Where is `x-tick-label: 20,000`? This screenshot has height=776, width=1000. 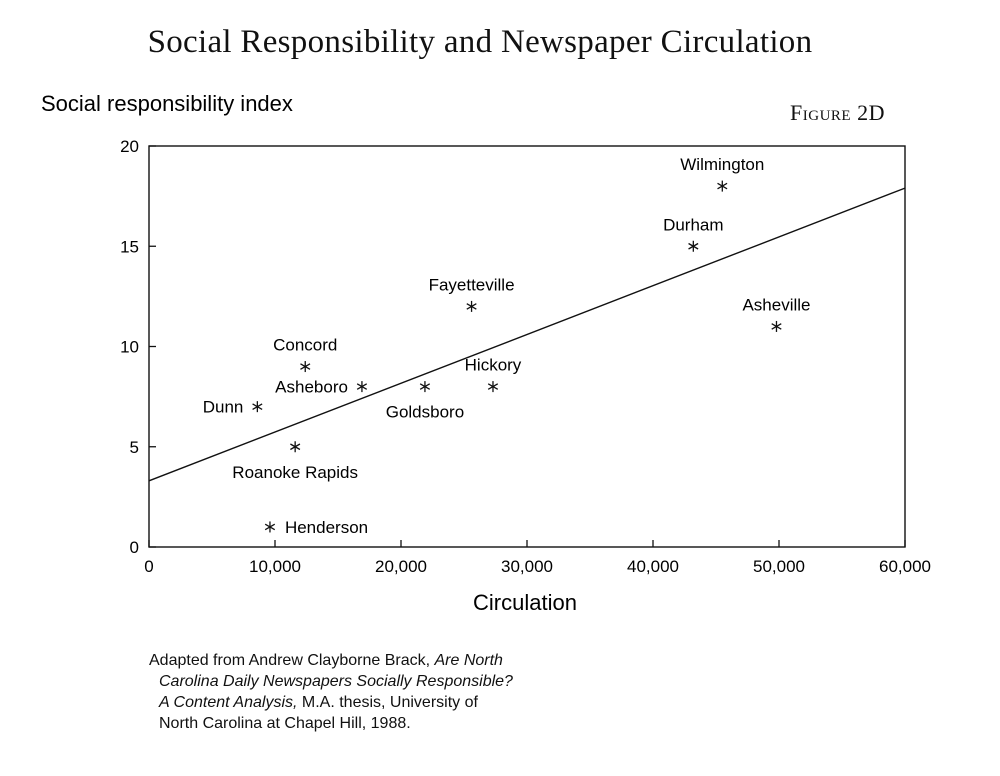 x-tick-label: 20,000 is located at coordinates (401, 566).